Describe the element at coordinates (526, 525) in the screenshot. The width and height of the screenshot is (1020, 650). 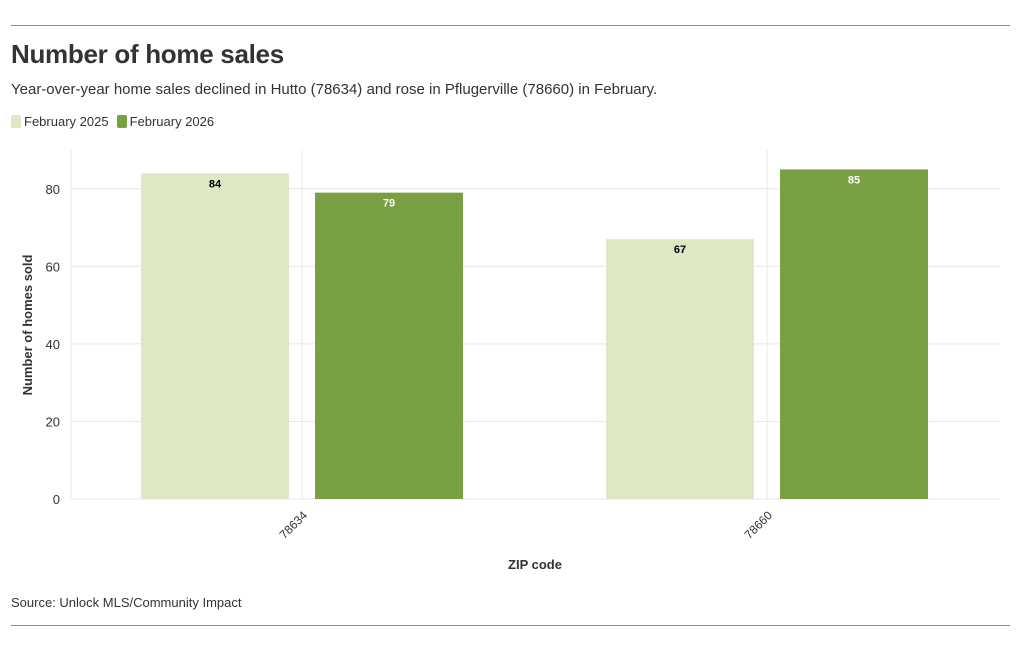
I see `x-axis-ticks: 78634 78660` at that location.